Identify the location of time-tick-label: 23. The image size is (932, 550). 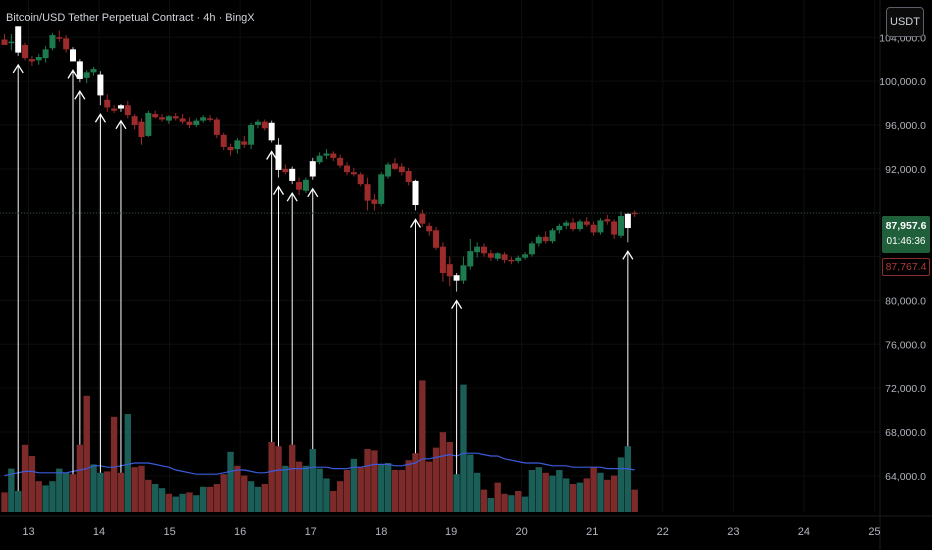
(733, 532).